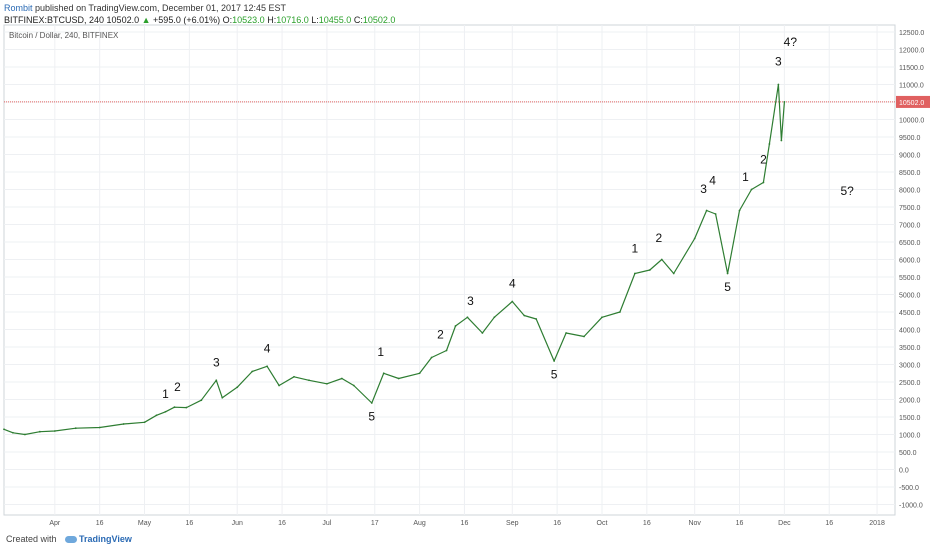 The height and width of the screenshot is (550, 932). I want to click on y-tick-label: 10000.0, so click(911, 121).